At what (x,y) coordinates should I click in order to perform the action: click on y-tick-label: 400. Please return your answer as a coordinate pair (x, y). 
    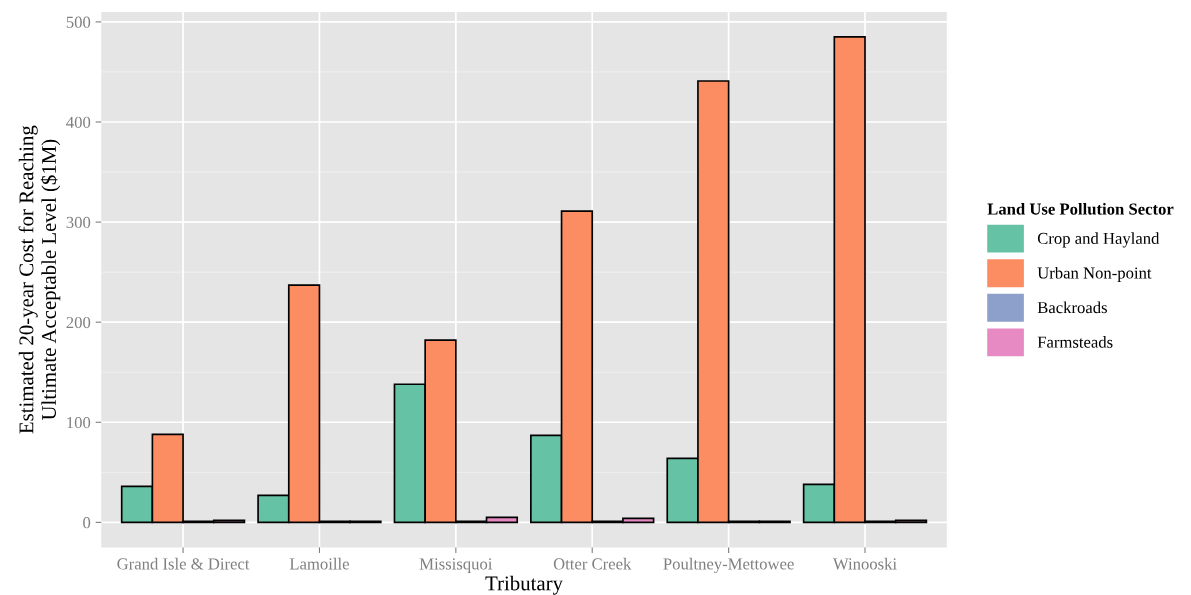
    Looking at the image, I should click on (78, 122).